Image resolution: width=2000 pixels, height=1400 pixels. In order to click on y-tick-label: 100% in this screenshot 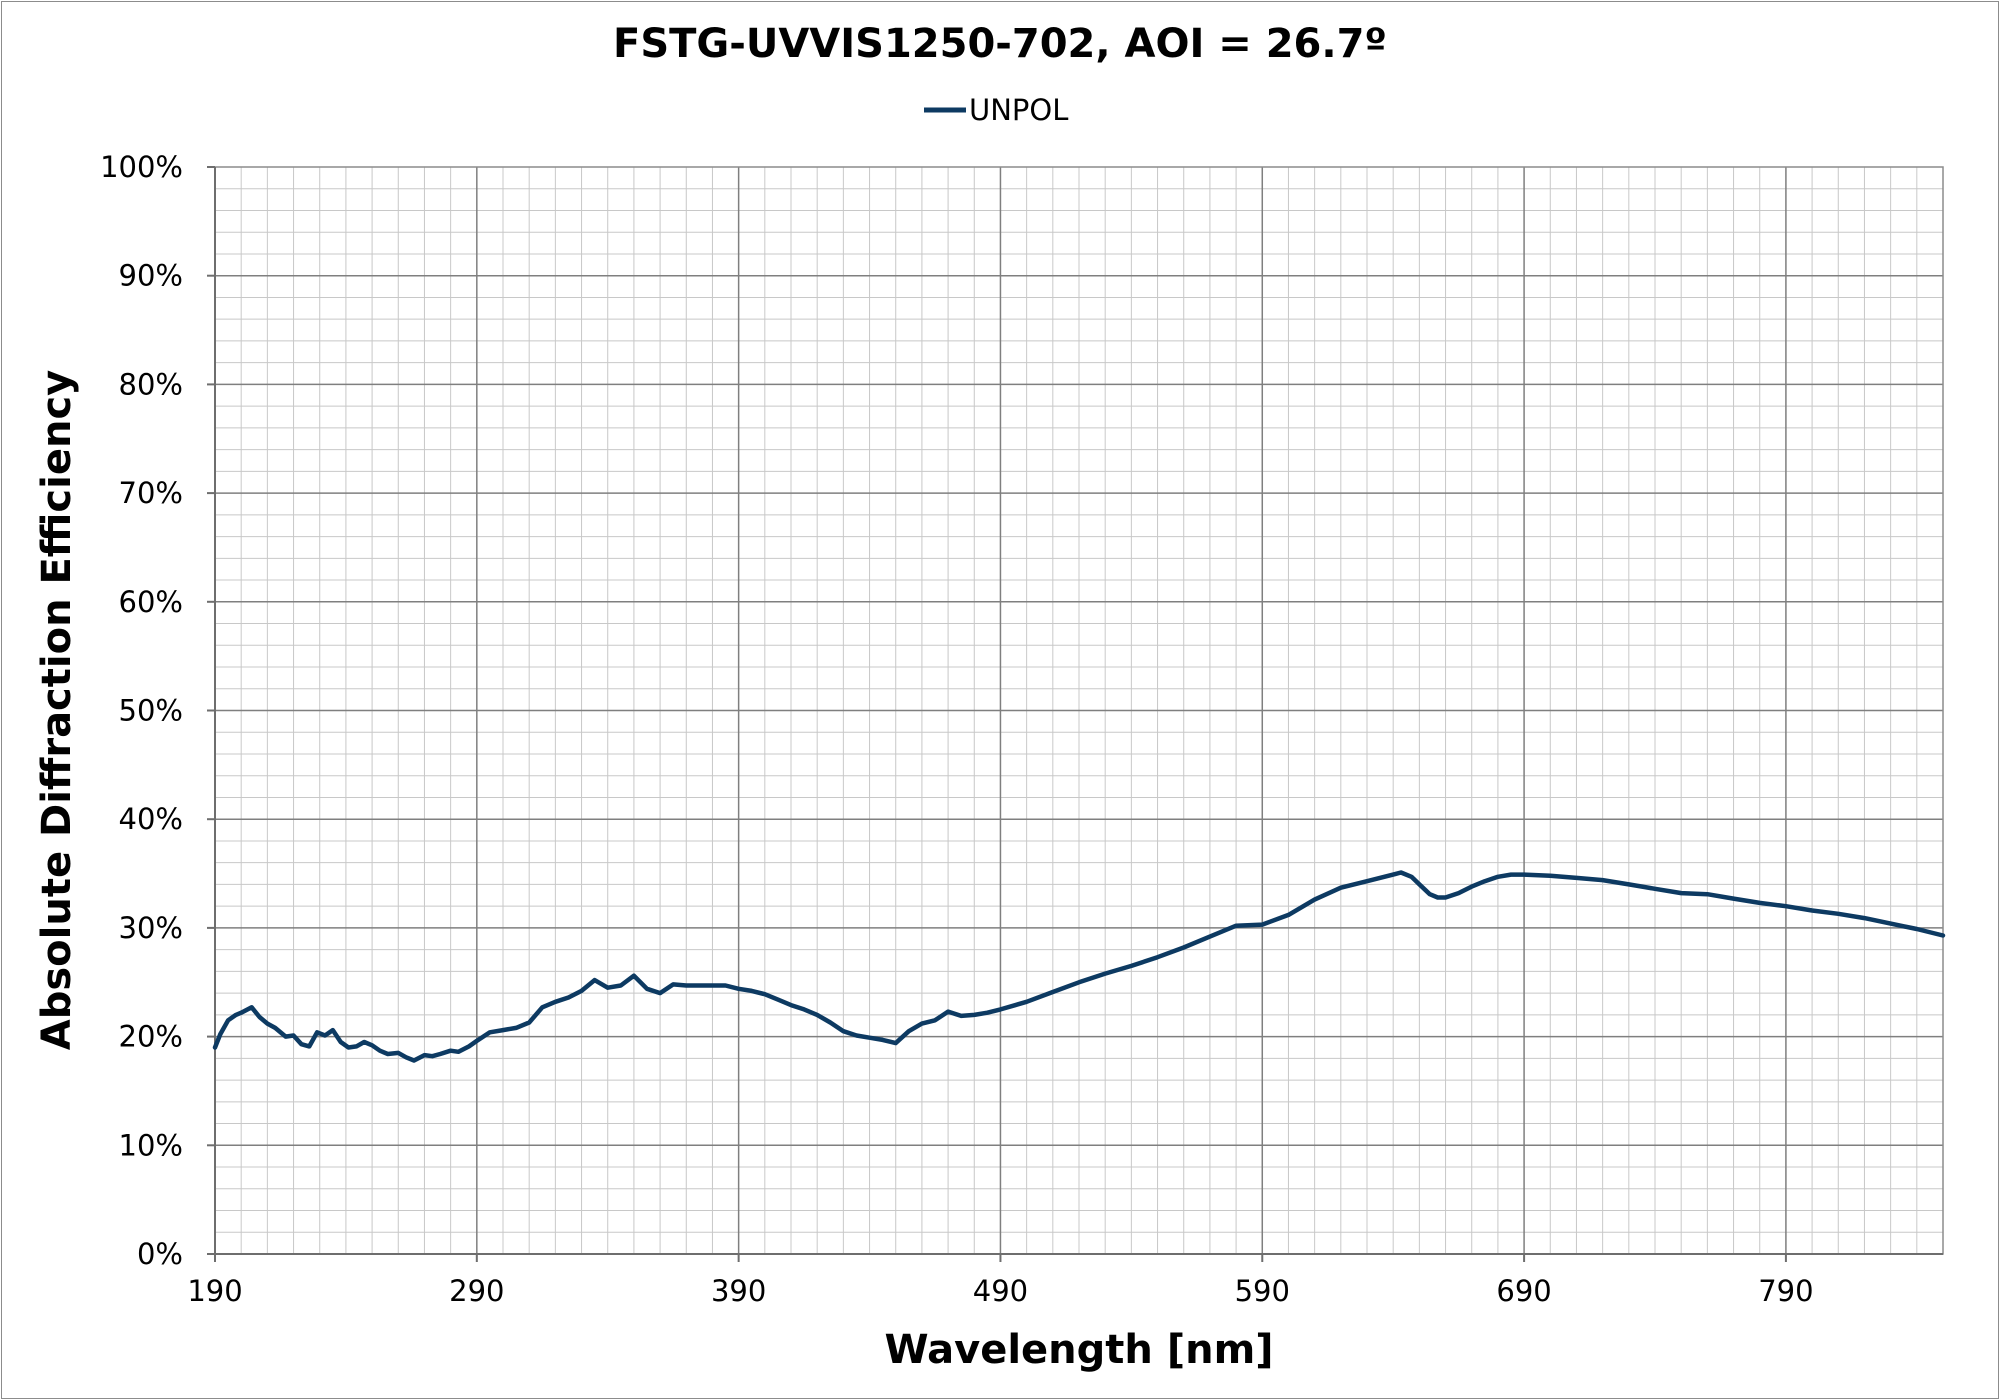, I will do `click(141, 167)`.